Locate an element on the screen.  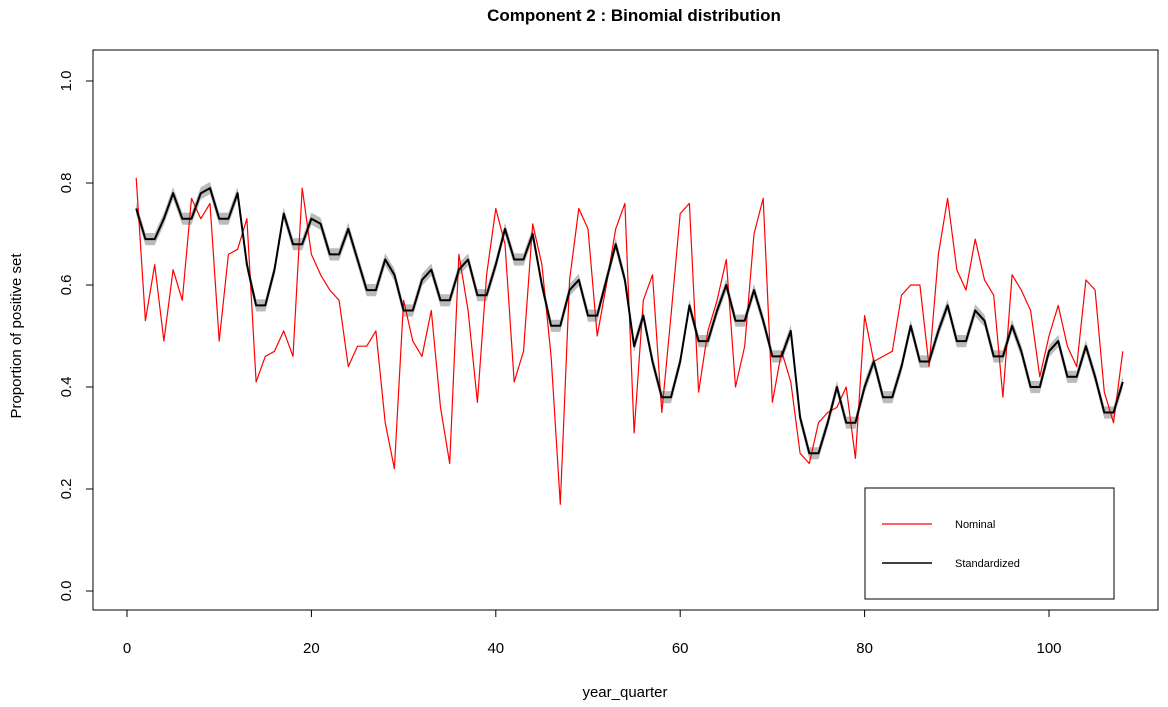
y-tick-label: 0.2 is located at coordinates (66, 489).